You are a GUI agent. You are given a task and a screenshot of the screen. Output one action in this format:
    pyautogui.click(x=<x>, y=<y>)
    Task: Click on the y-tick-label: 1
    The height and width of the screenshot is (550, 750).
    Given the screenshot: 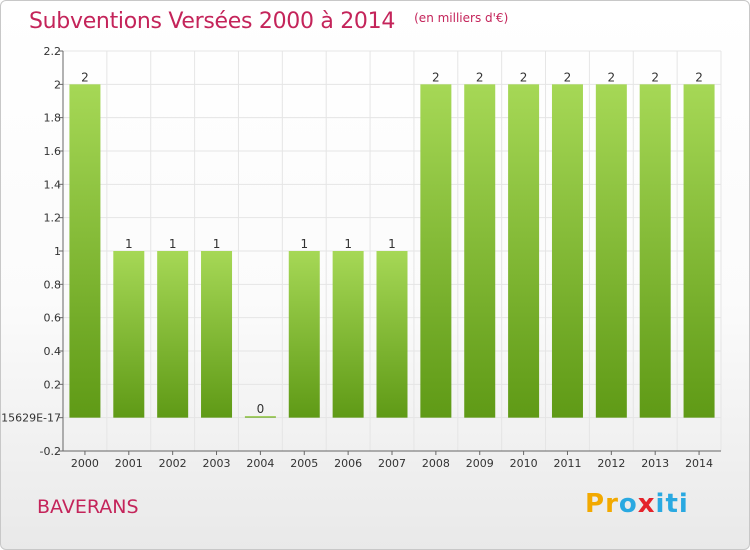 What is the action you would take?
    pyautogui.click(x=57, y=251)
    